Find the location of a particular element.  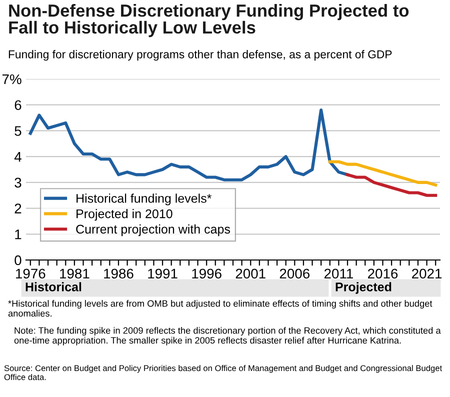

text: Historical is located at coordinates (54, 287).